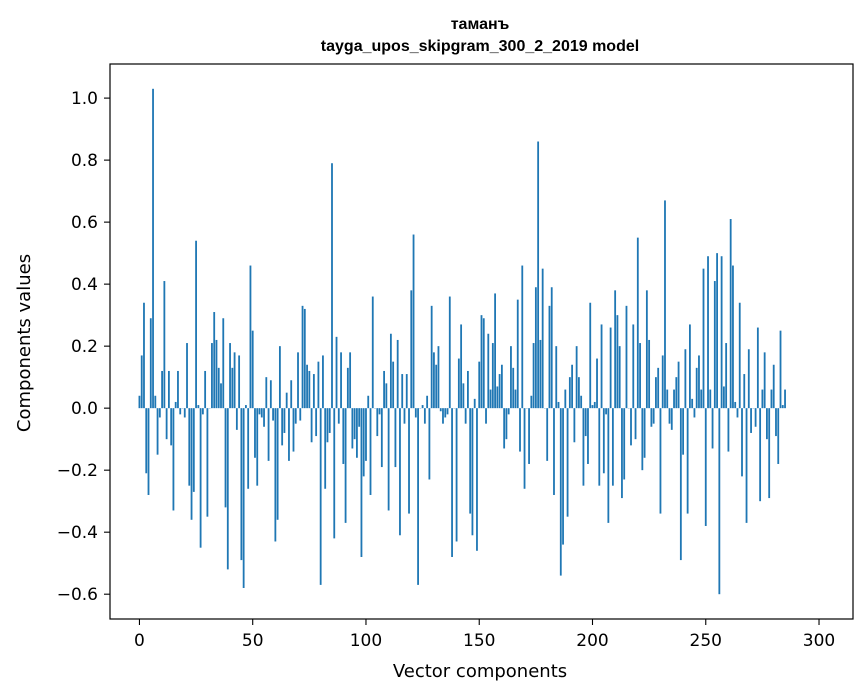 This screenshot has width=867, height=696. Describe the element at coordinates (592, 641) in the screenshot. I see `x-tick-label-200: 200` at that location.